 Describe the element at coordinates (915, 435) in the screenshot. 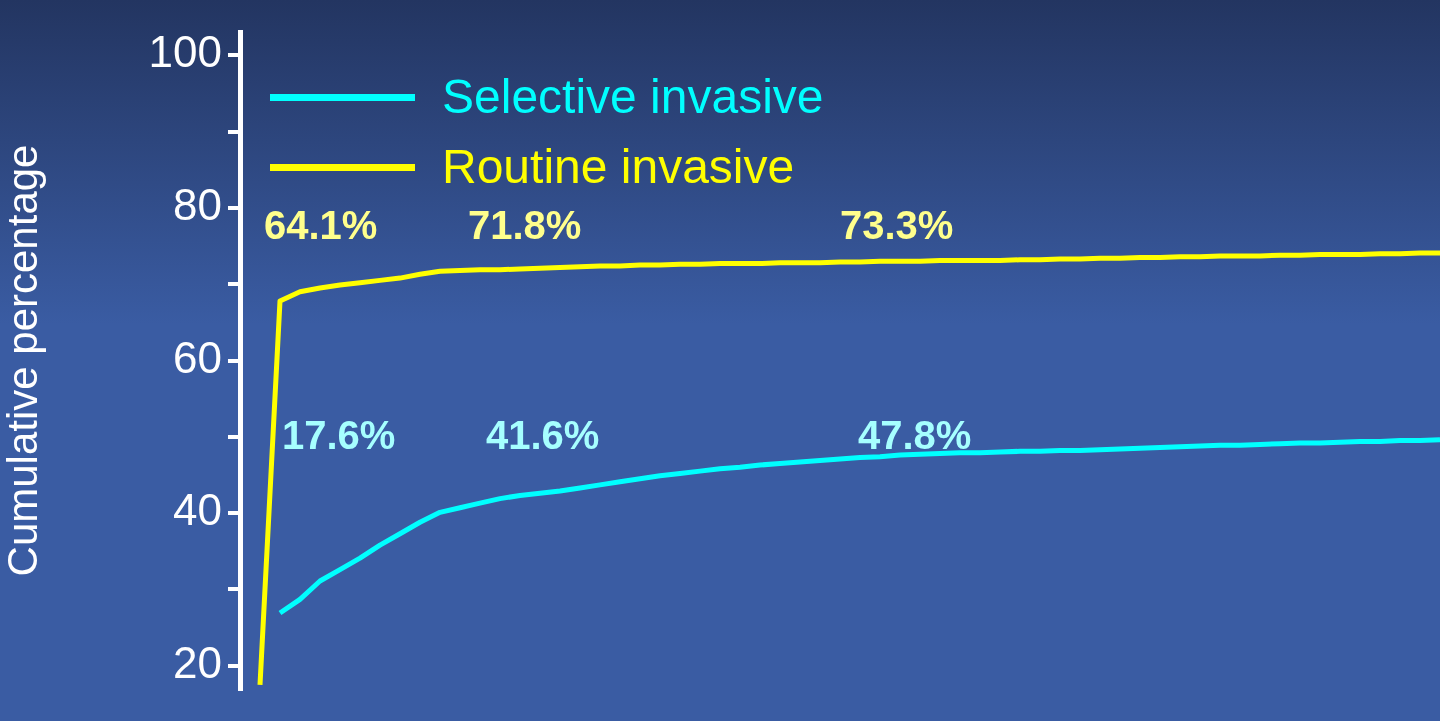

I see `annotation: 47.8%` at that location.